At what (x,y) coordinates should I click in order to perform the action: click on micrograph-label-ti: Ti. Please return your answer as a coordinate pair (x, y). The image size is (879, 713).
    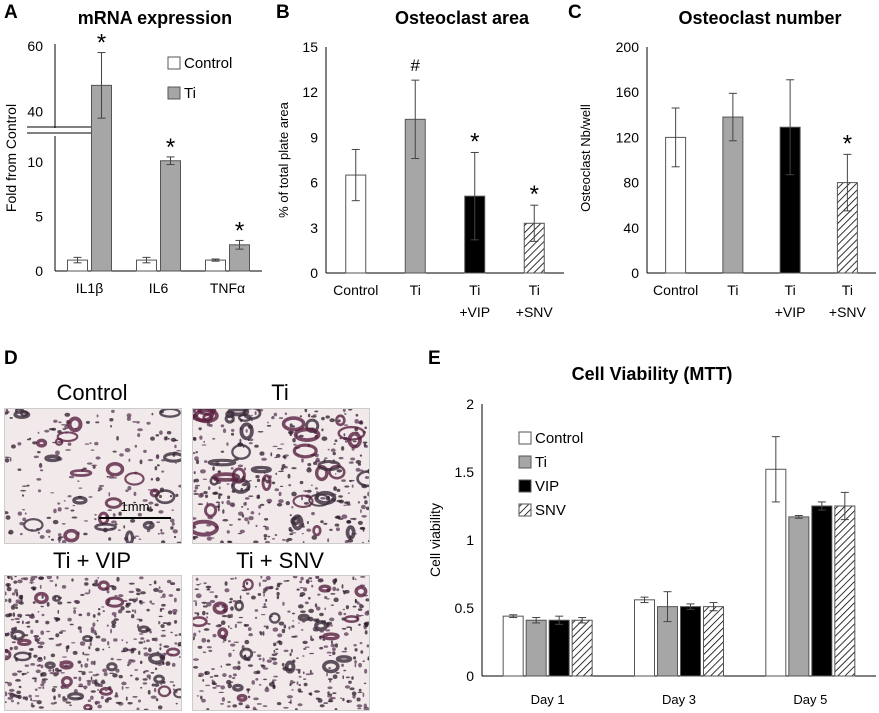
    Looking at the image, I should click on (280, 392).